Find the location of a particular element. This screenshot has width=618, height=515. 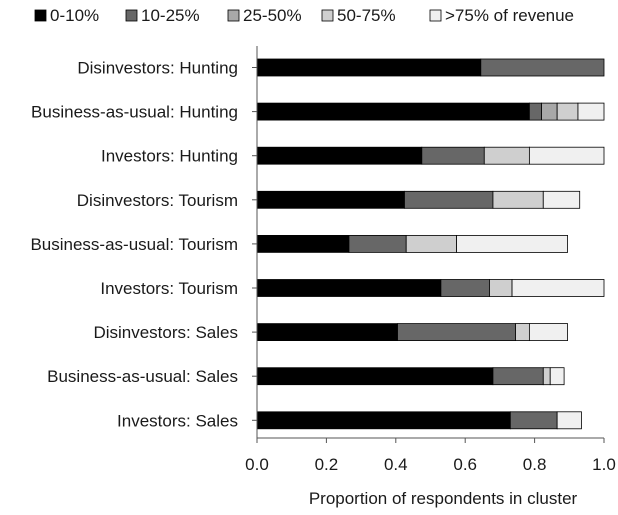

legend-label-25-50: 25-50% is located at coordinates (272, 15).